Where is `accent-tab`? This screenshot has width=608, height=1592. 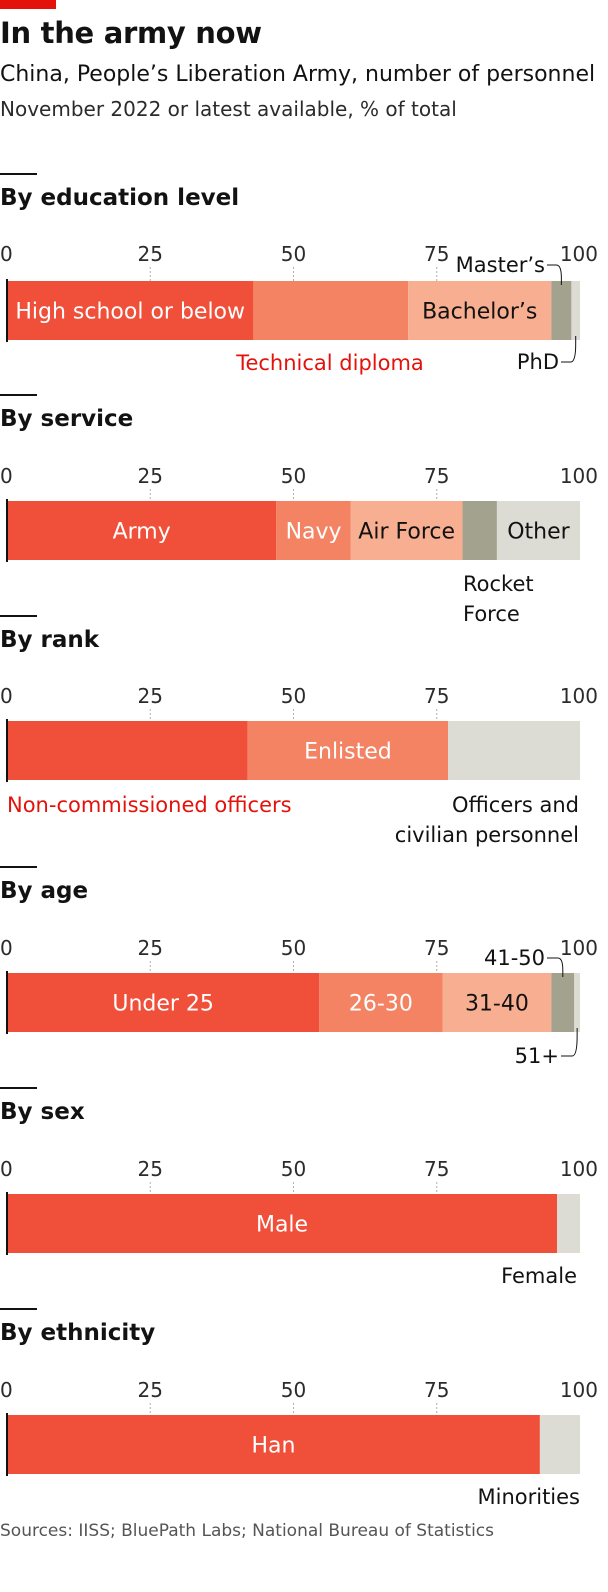 accent-tab is located at coordinates (28, 4).